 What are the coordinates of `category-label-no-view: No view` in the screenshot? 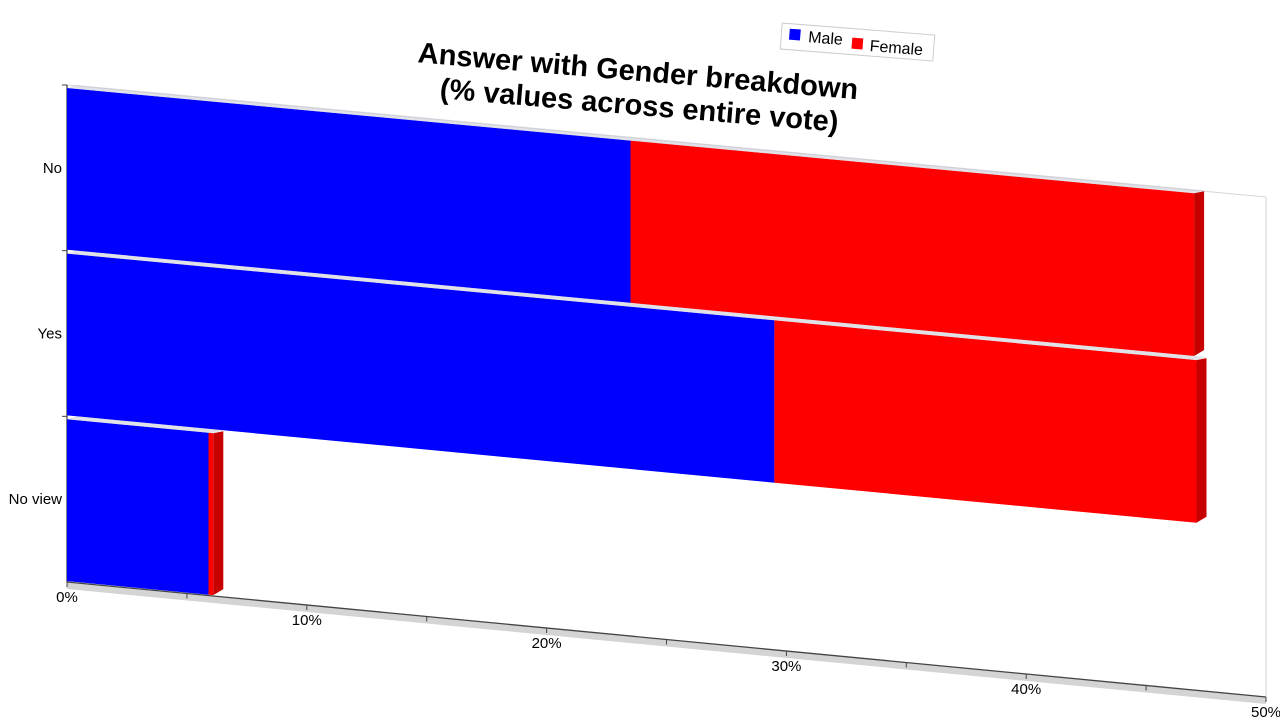 It's located at (36, 499).